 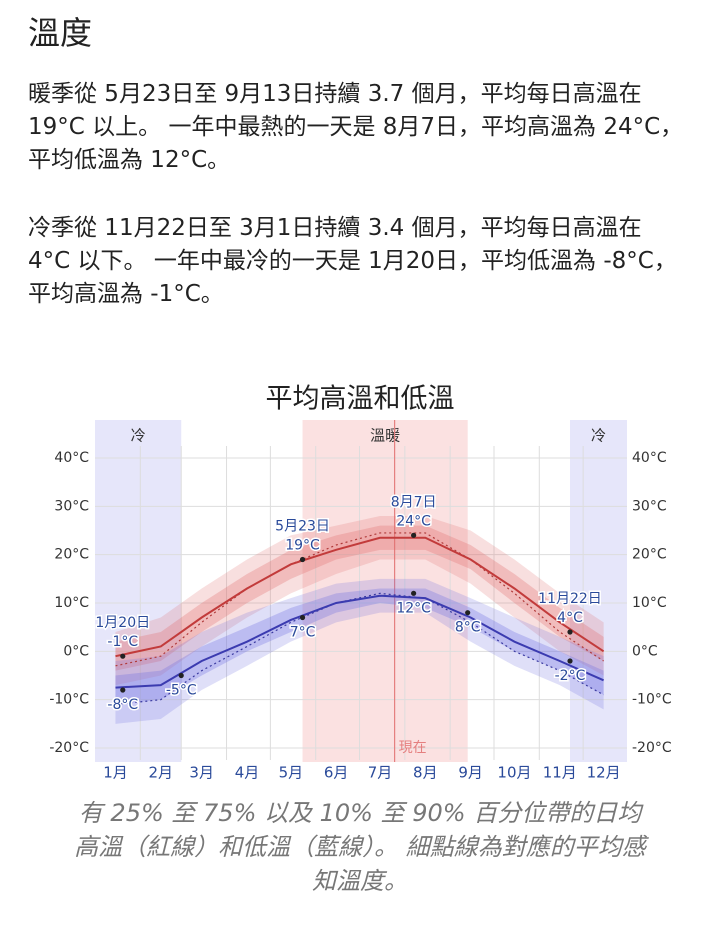 What do you see at coordinates (71, 555) in the screenshot?
I see `y-tick-label: 20°C` at bounding box center [71, 555].